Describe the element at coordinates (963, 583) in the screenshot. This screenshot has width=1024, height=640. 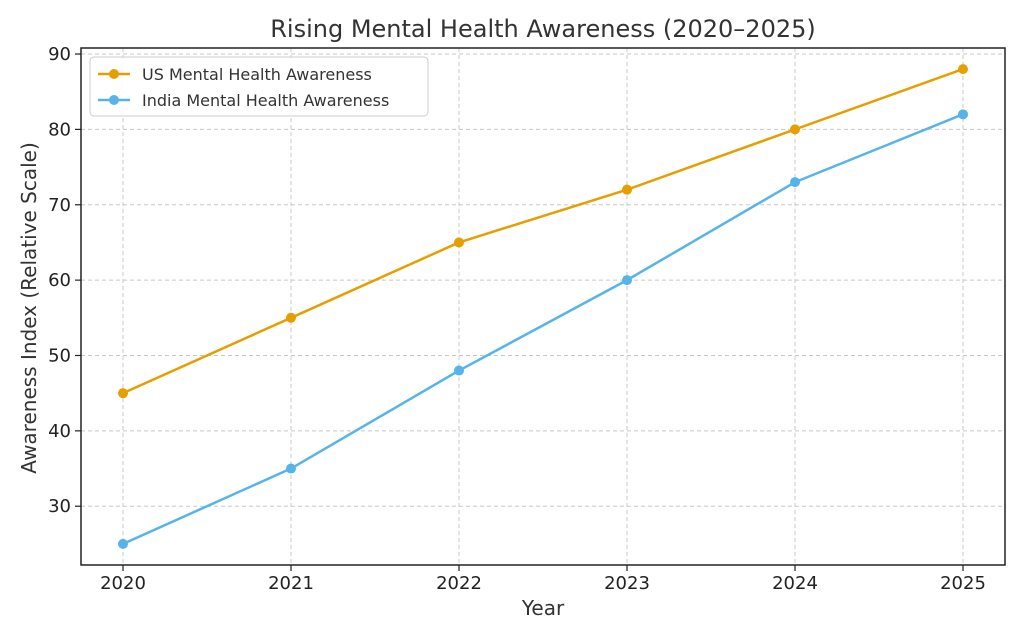
I see `x-tick-label: 2025` at that location.